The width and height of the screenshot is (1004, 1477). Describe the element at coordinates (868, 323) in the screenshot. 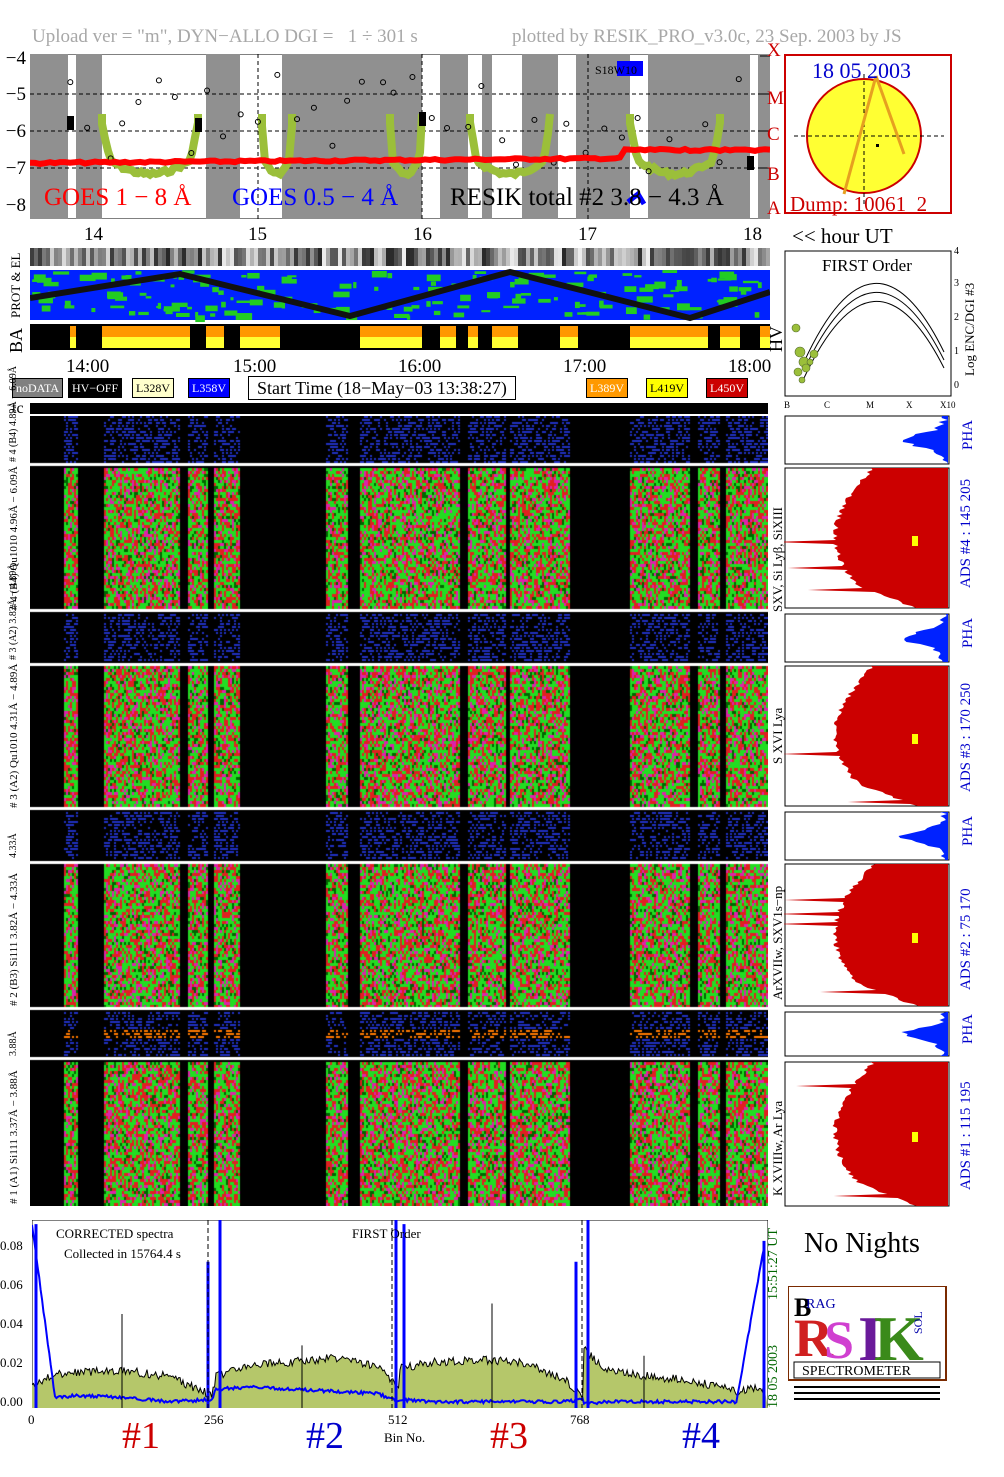

I see `first-order-chart` at that location.